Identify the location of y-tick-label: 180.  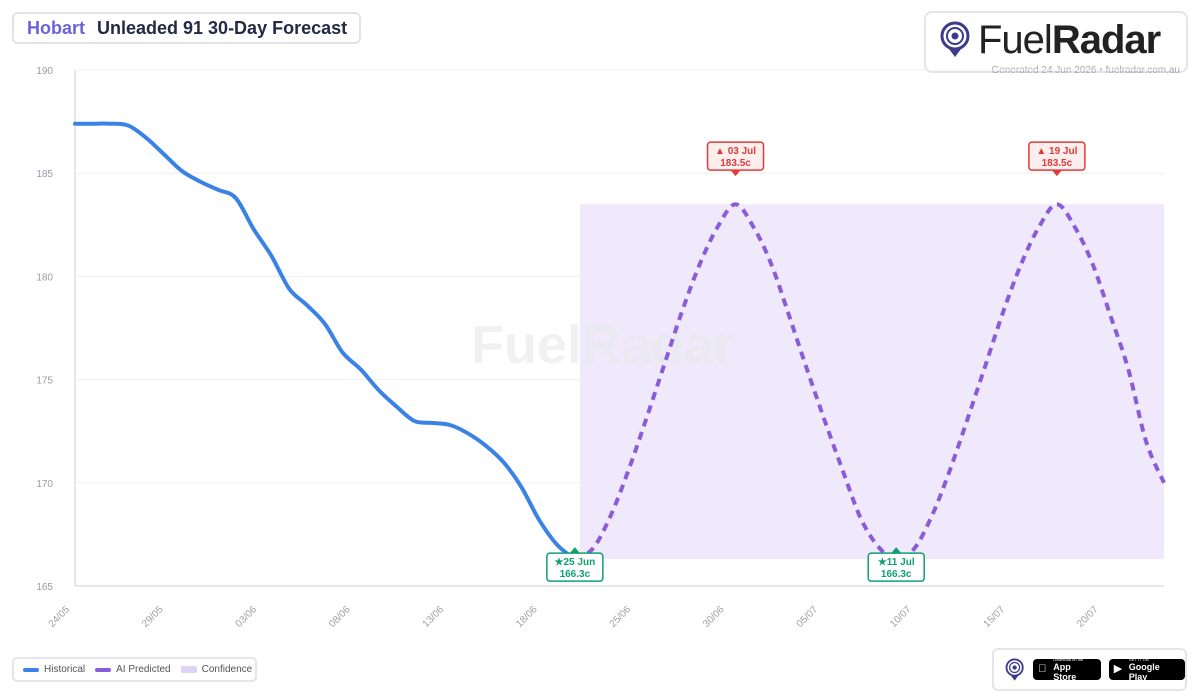
(44, 277).